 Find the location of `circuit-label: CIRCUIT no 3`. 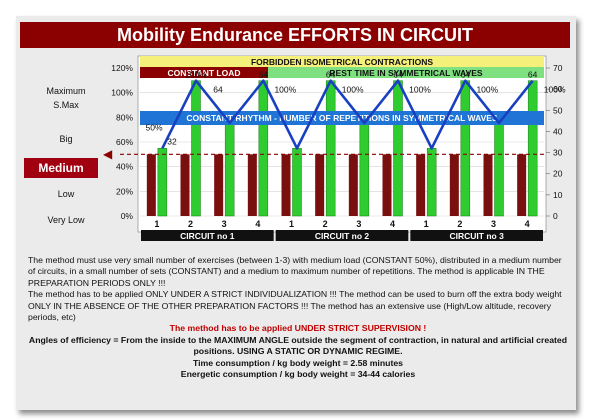

circuit-label: CIRCUIT no 3 is located at coordinates (477, 236).